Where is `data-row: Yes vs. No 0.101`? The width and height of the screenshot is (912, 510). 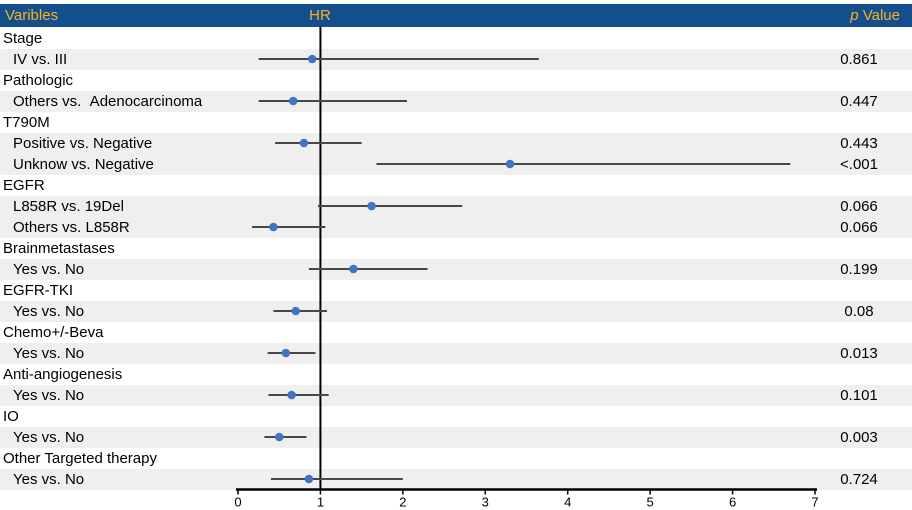 data-row: Yes vs. No 0.101 is located at coordinates (456, 395).